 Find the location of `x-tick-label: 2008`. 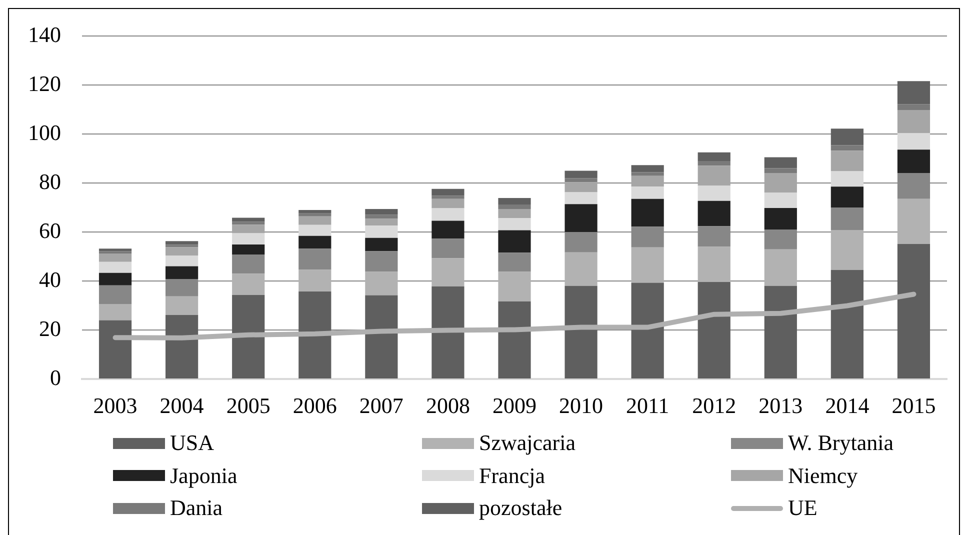

x-tick-label: 2008 is located at coordinates (448, 405).